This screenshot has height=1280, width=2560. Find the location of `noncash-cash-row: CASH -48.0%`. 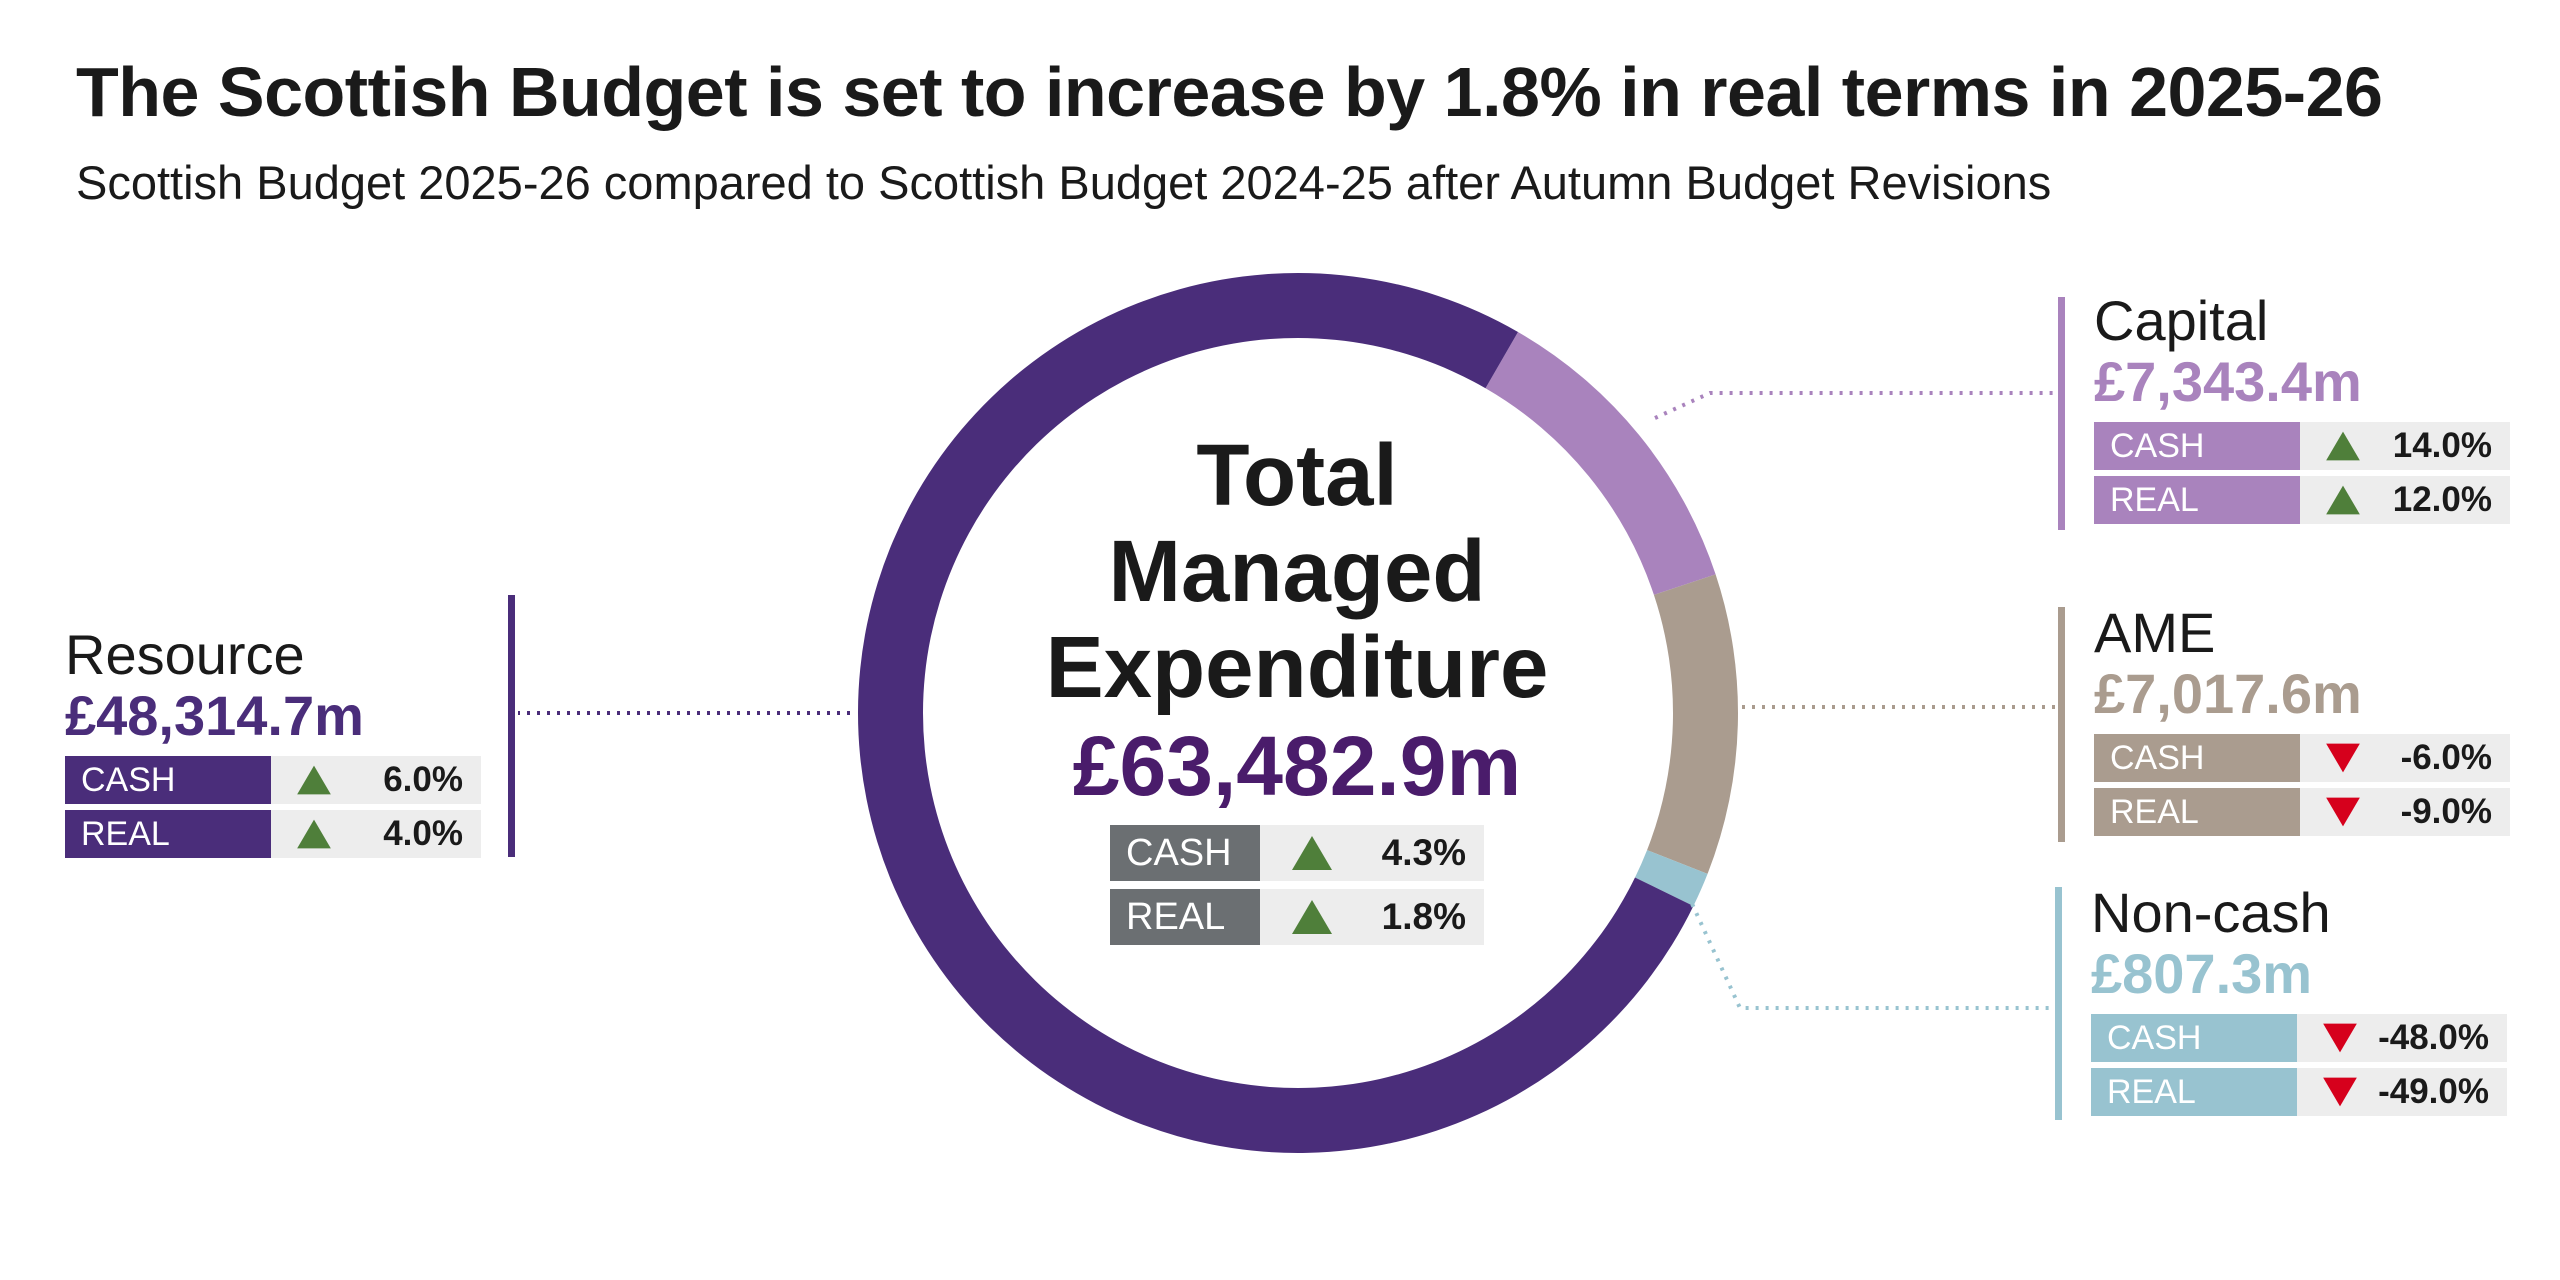

noncash-cash-row: CASH -48.0% is located at coordinates (2299, 1038).